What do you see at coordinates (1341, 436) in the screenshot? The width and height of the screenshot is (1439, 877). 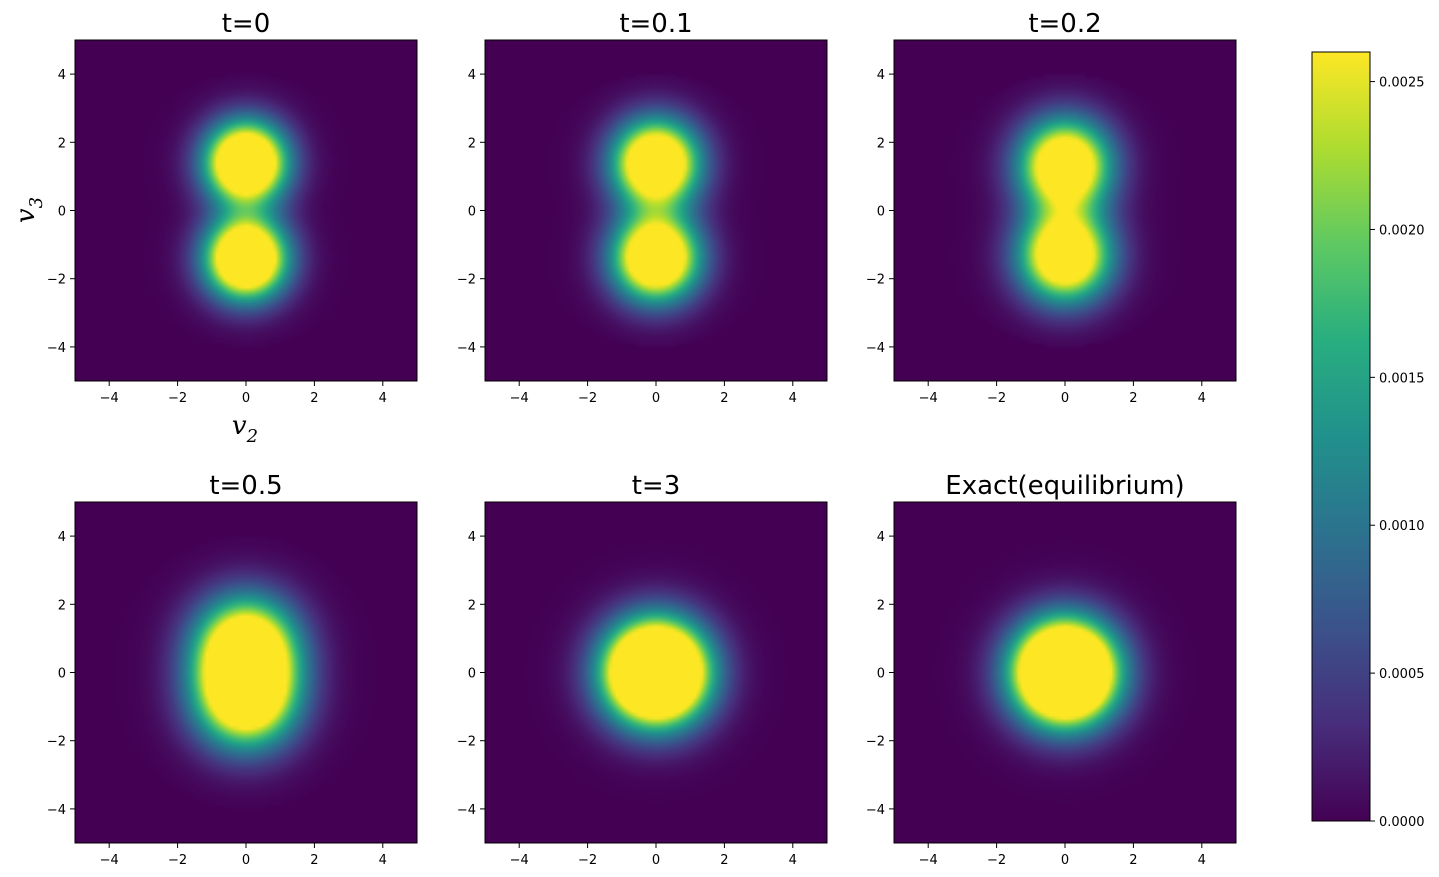 I see `colorbar-gradient` at bounding box center [1341, 436].